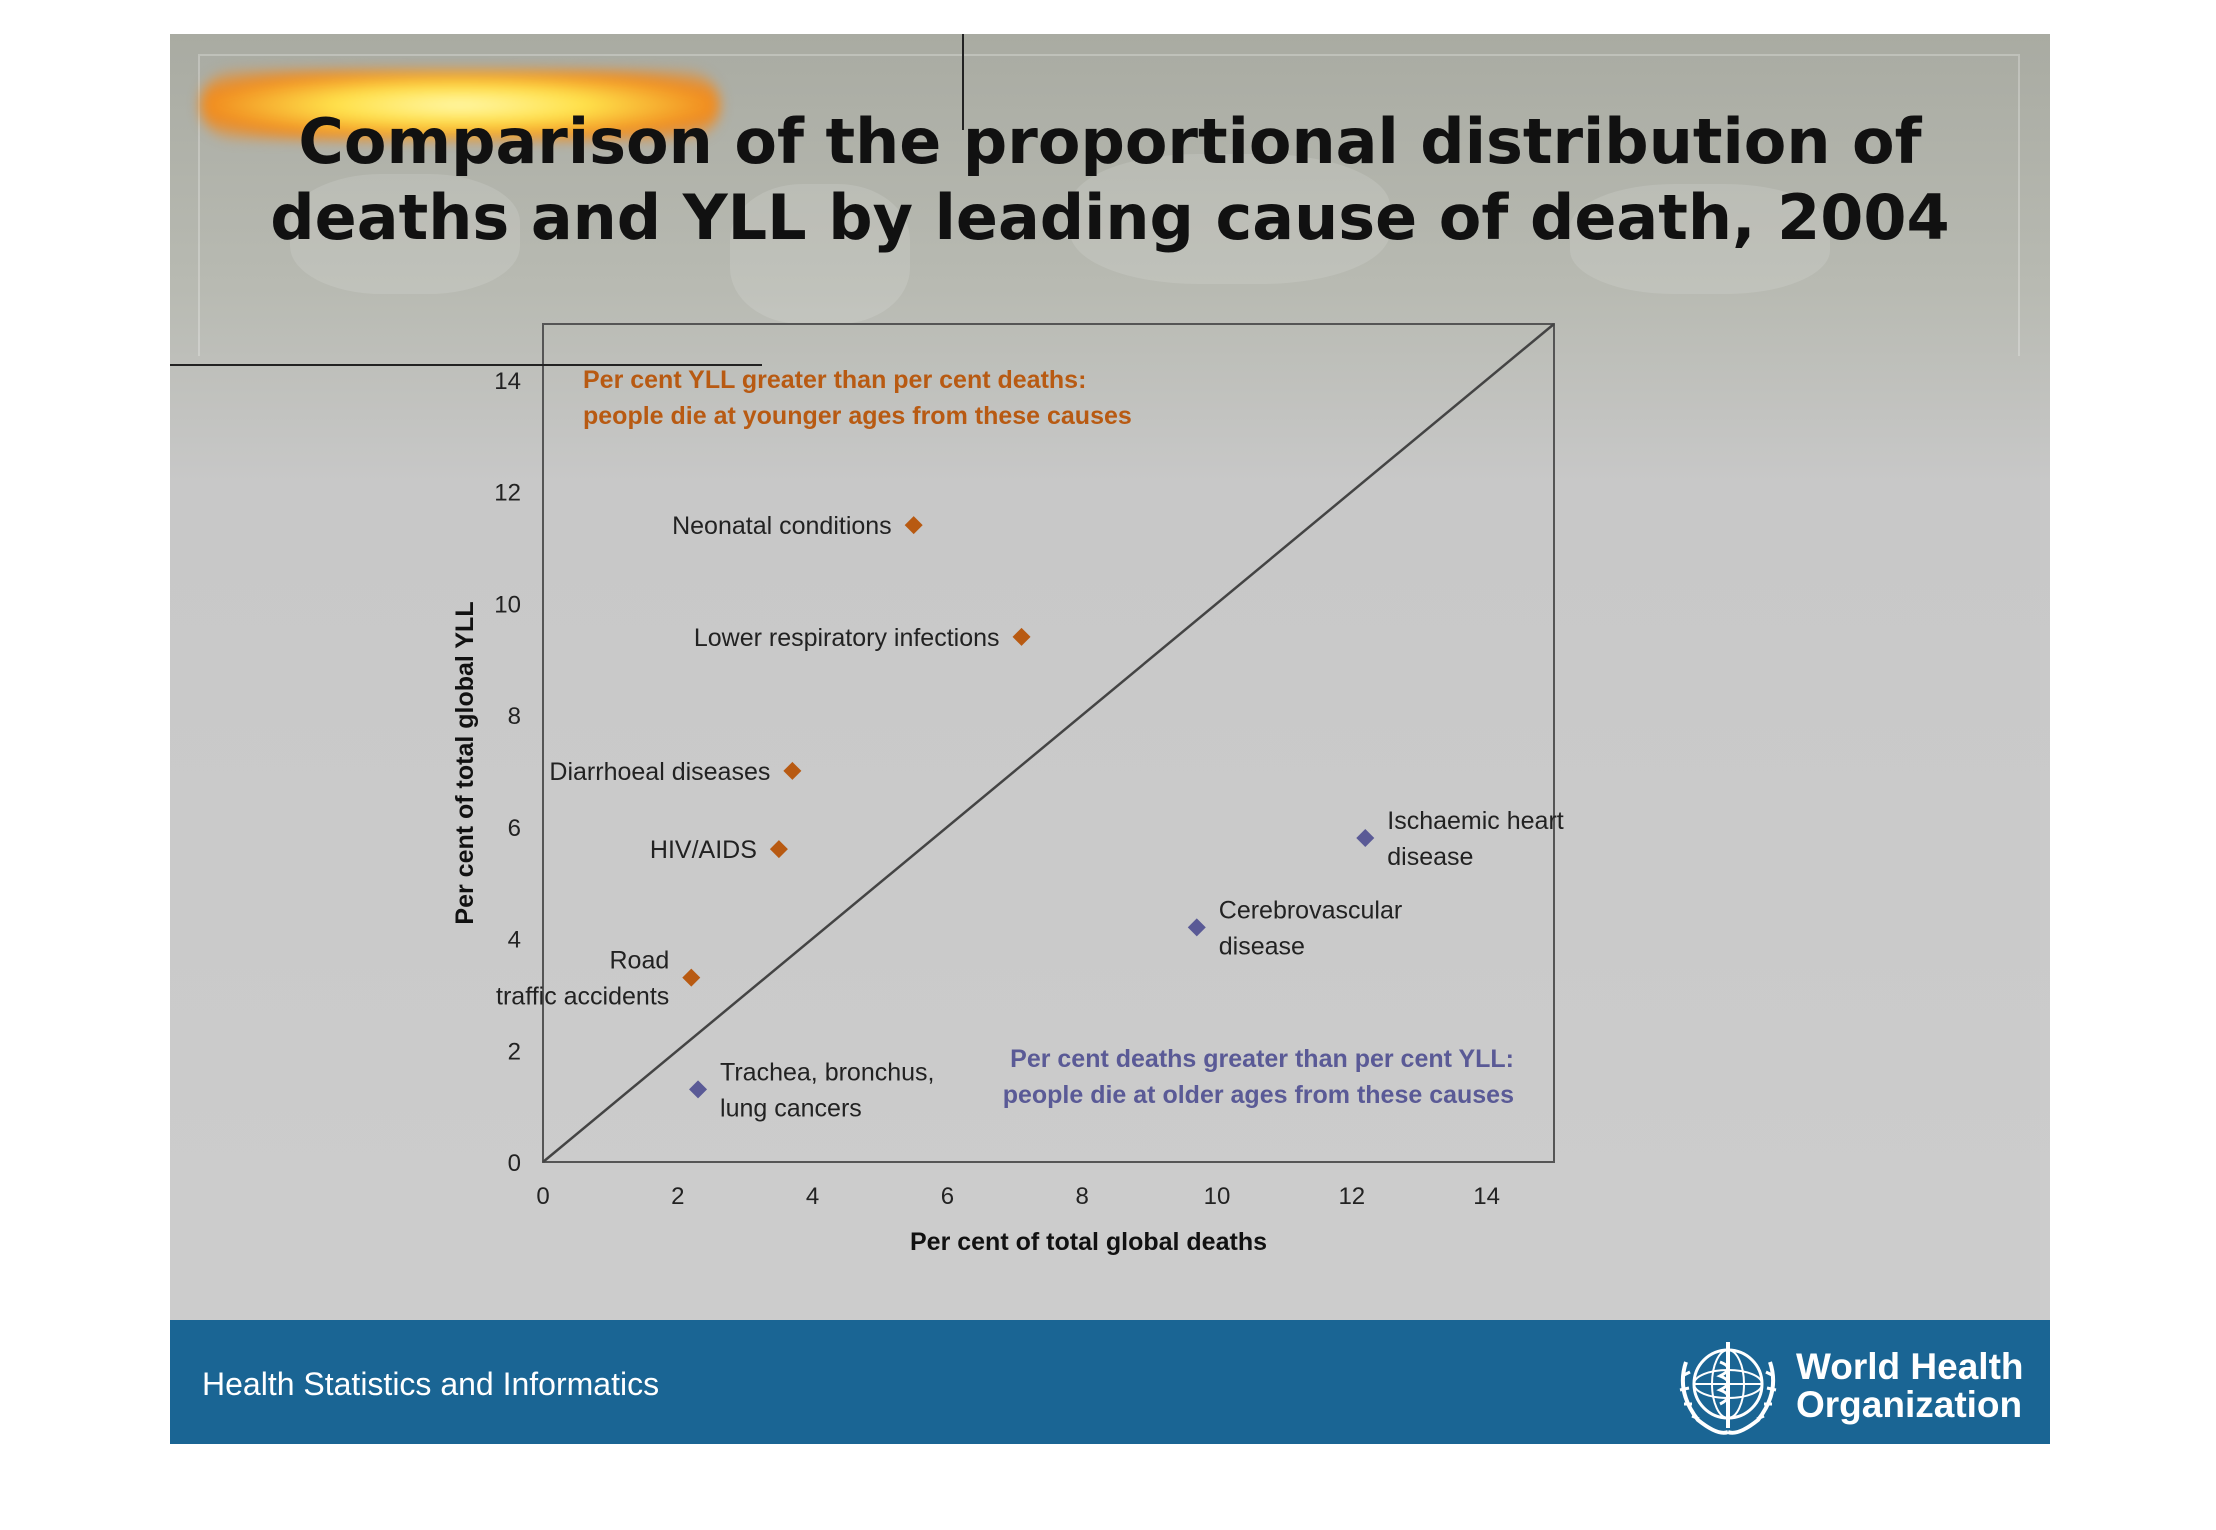  I want to click on data-point-label: HIV/AIDS, so click(703, 850).